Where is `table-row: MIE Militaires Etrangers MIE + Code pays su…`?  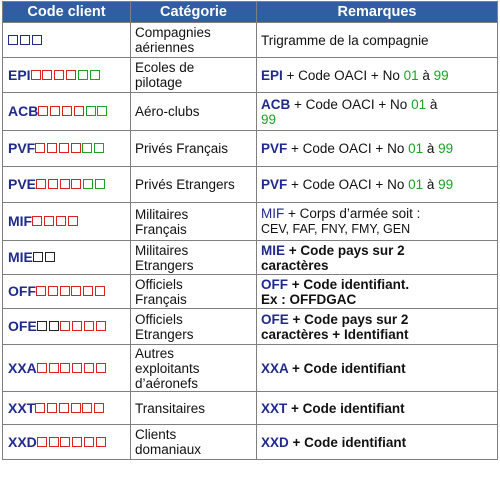 table-row: MIE Militaires Etrangers MIE + Code pays su… is located at coordinates (250, 257).